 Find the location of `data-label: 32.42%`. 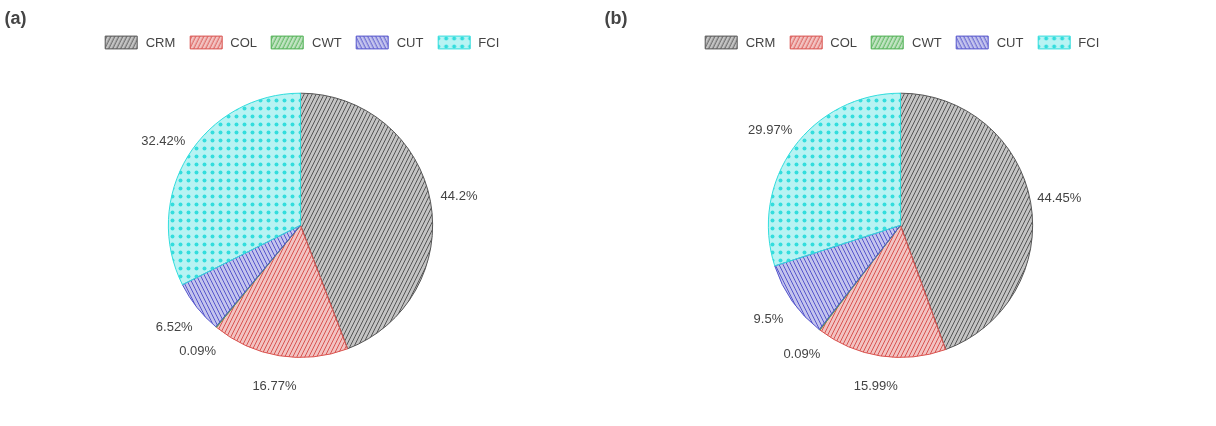

data-label: 32.42% is located at coordinates (163, 140).